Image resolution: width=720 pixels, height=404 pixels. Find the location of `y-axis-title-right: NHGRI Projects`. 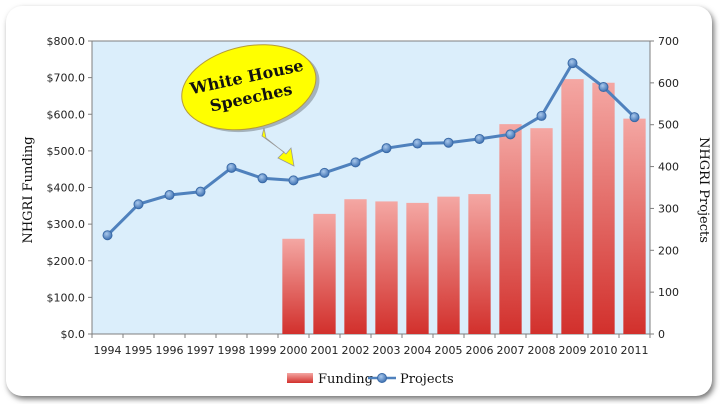

y-axis-title-right: NHGRI Projects is located at coordinates (703, 190).